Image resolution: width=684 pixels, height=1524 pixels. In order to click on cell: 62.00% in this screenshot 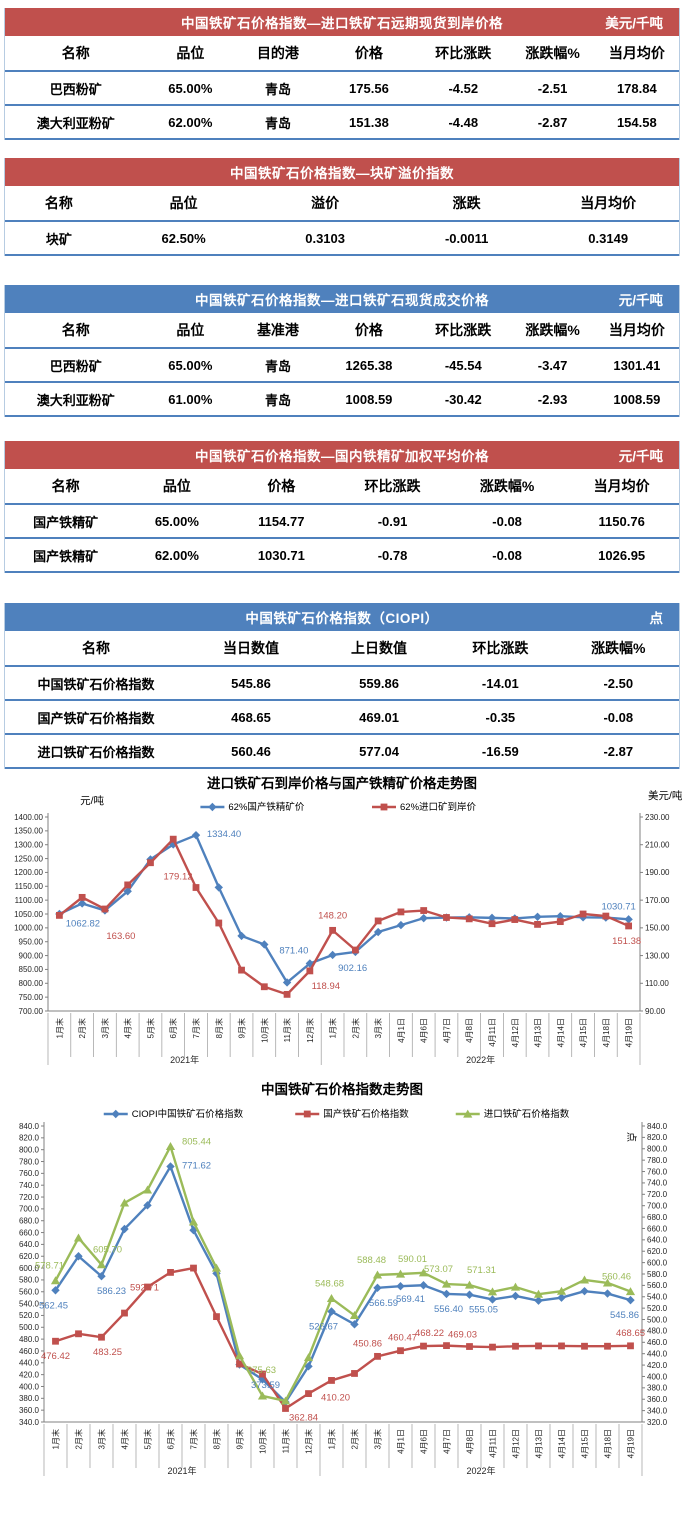, I will do `click(190, 122)`.